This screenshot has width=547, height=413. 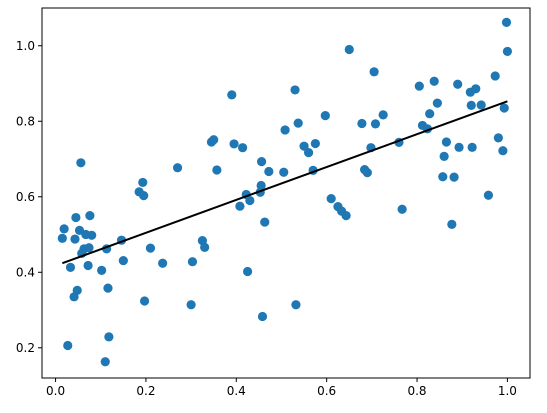 I want to click on x-tick-label: 0.4, so click(x=236, y=391).